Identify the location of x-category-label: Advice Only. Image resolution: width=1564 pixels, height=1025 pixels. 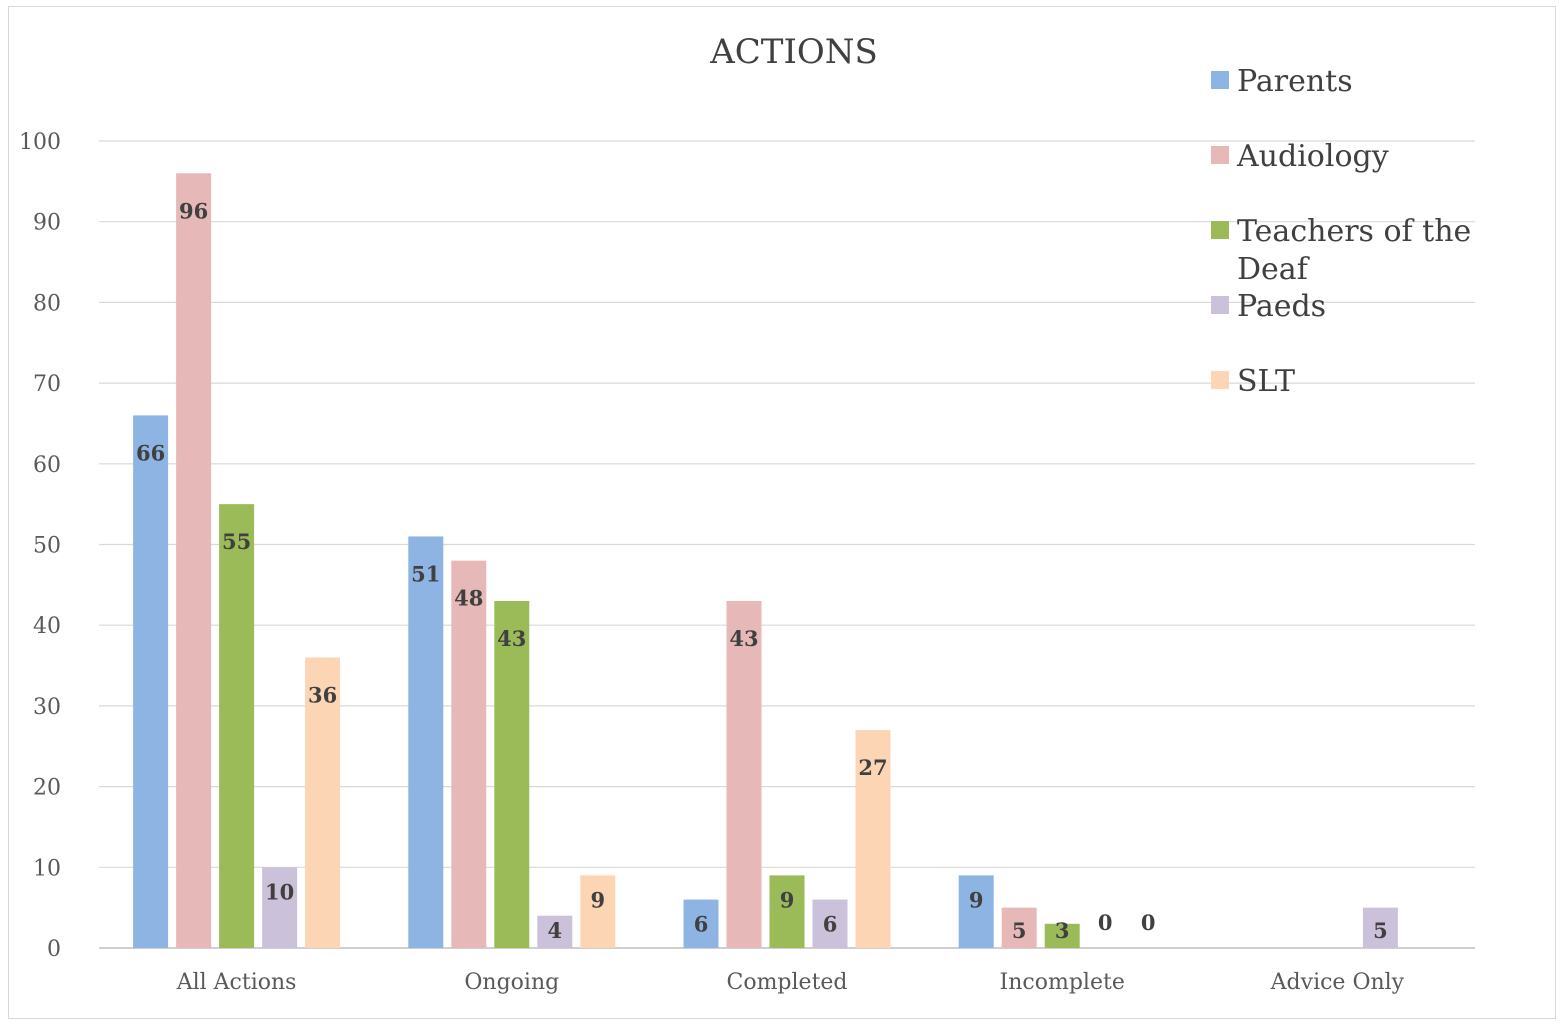
(1337, 982).